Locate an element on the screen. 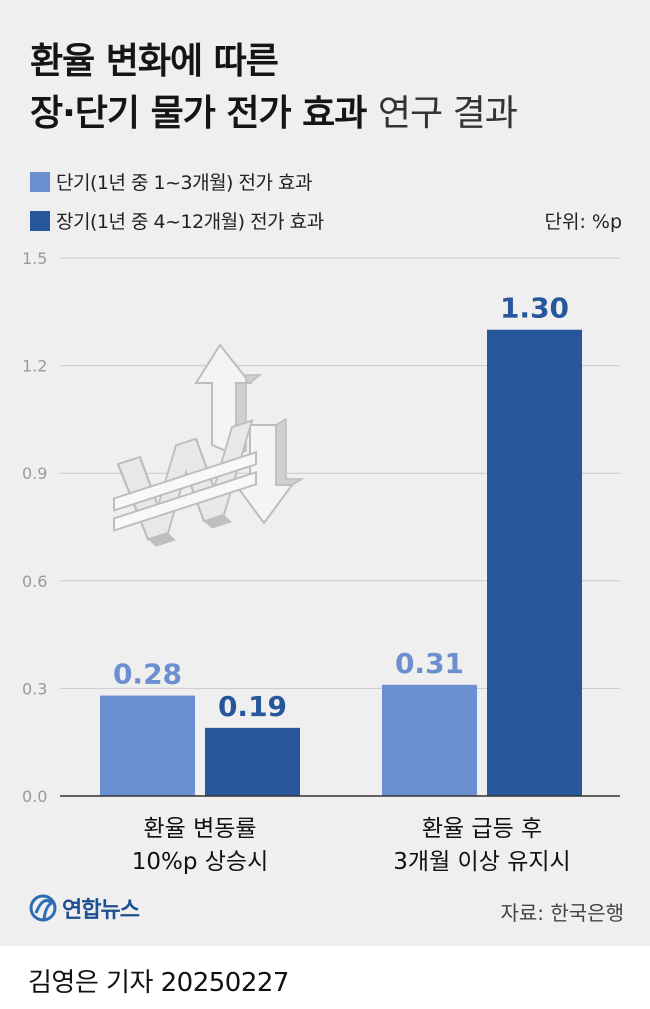  legend-swatch-long-term is located at coordinates (40, 220).